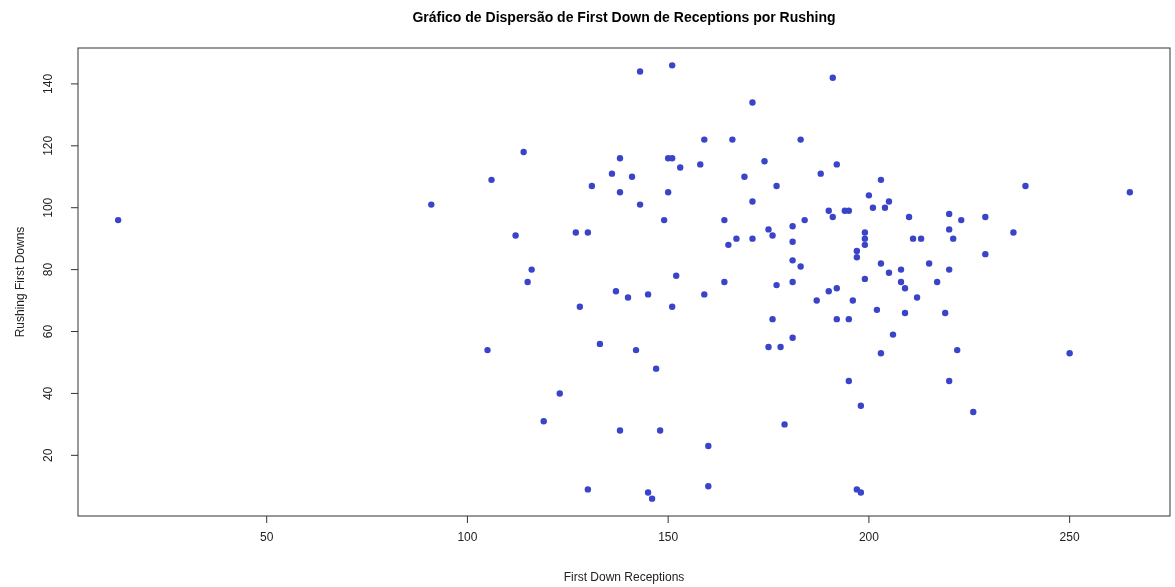 Image resolution: width=1175 pixels, height=587 pixels. Describe the element at coordinates (467, 537) in the screenshot. I see `x-tick-label: 100` at that location.